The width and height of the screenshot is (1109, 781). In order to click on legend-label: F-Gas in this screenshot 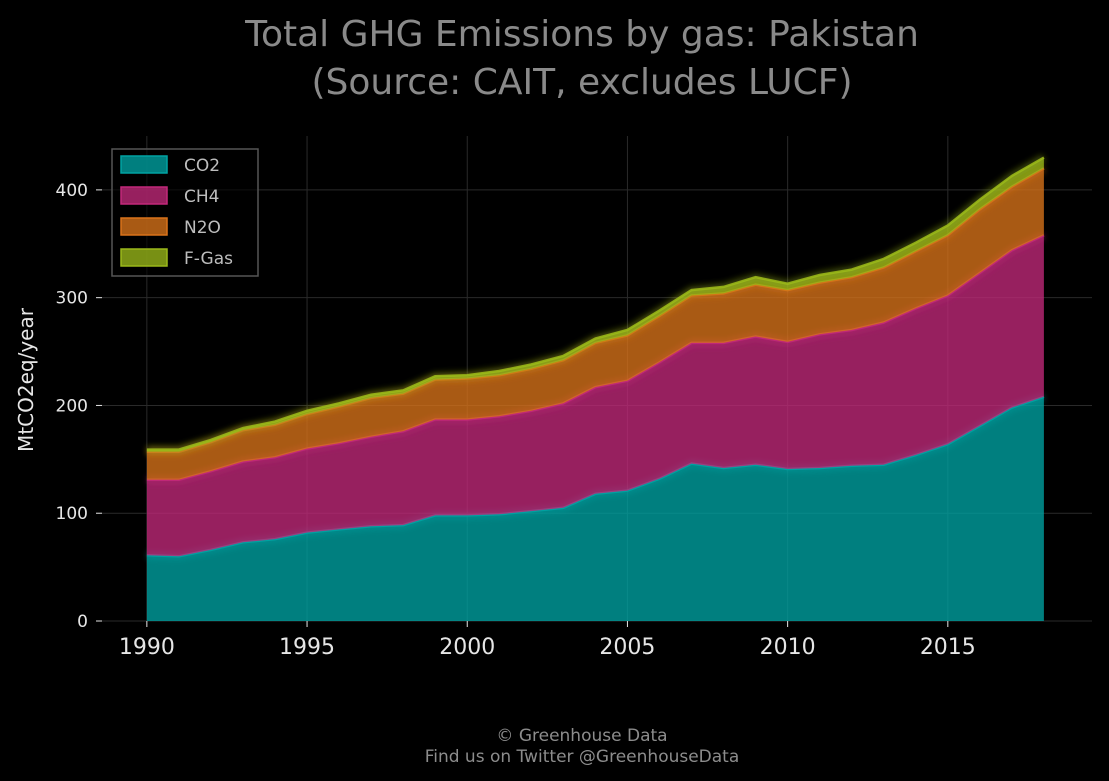, I will do `click(208, 259)`.